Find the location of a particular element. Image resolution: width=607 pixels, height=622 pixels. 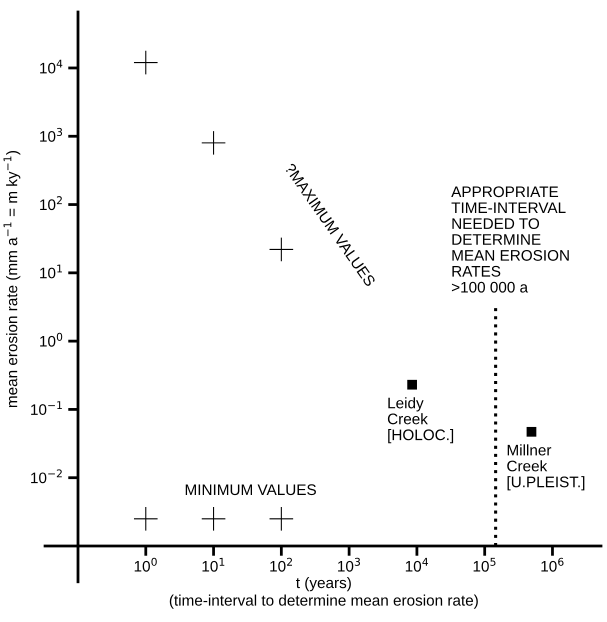

y-tick-label: 10$^{4}$ is located at coordinates (51, 67).